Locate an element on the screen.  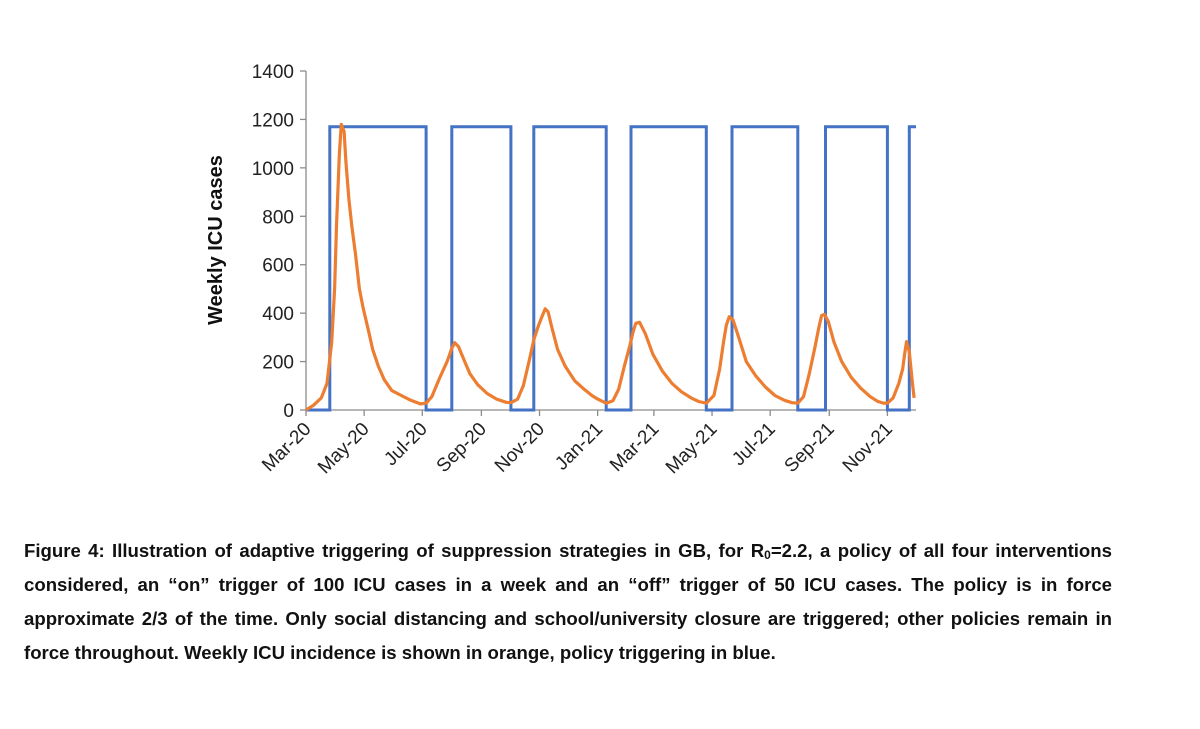
x-tick-label: Nov-20 is located at coordinates (520, 448).